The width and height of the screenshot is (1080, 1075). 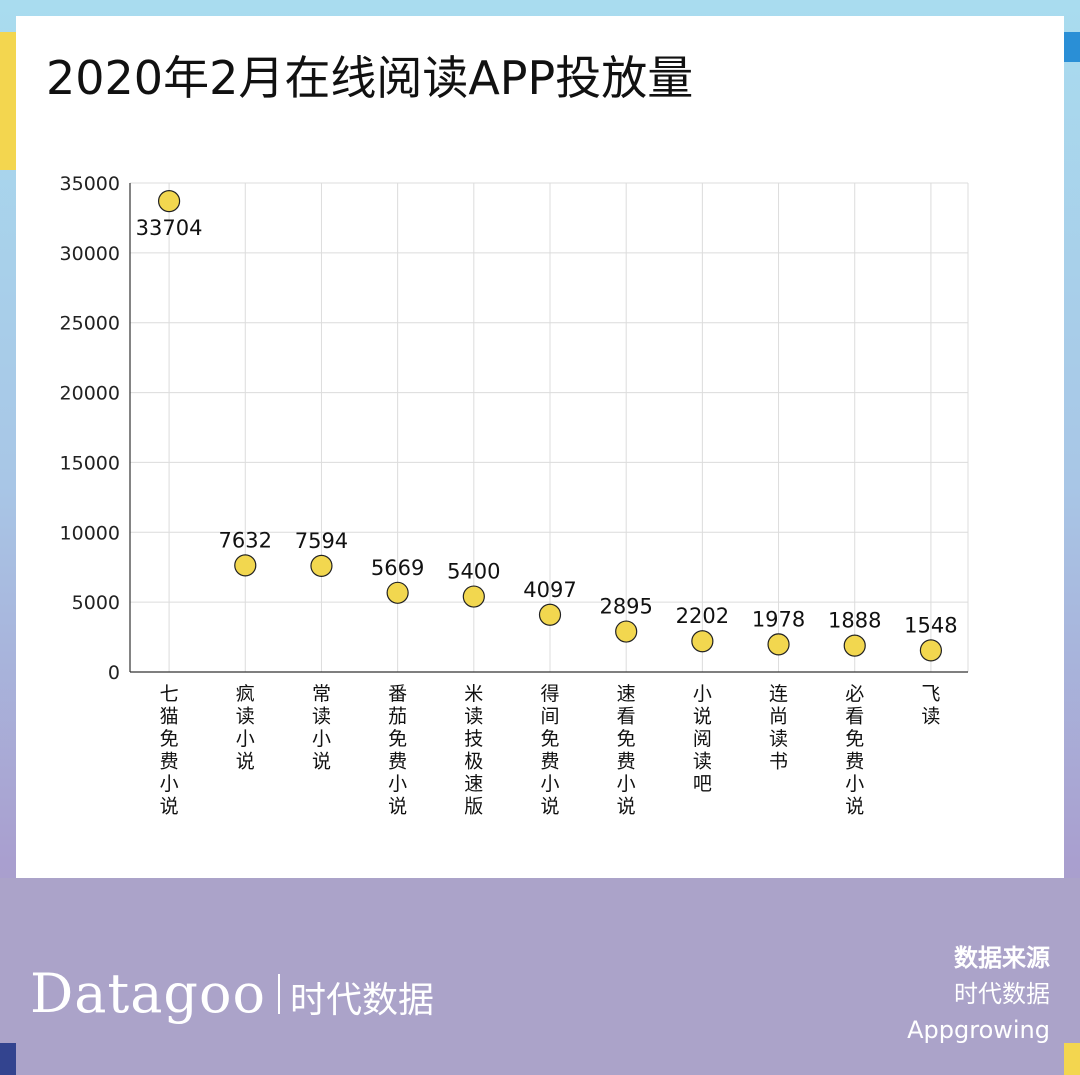 I want to click on data-label: 5669, so click(x=397, y=568).